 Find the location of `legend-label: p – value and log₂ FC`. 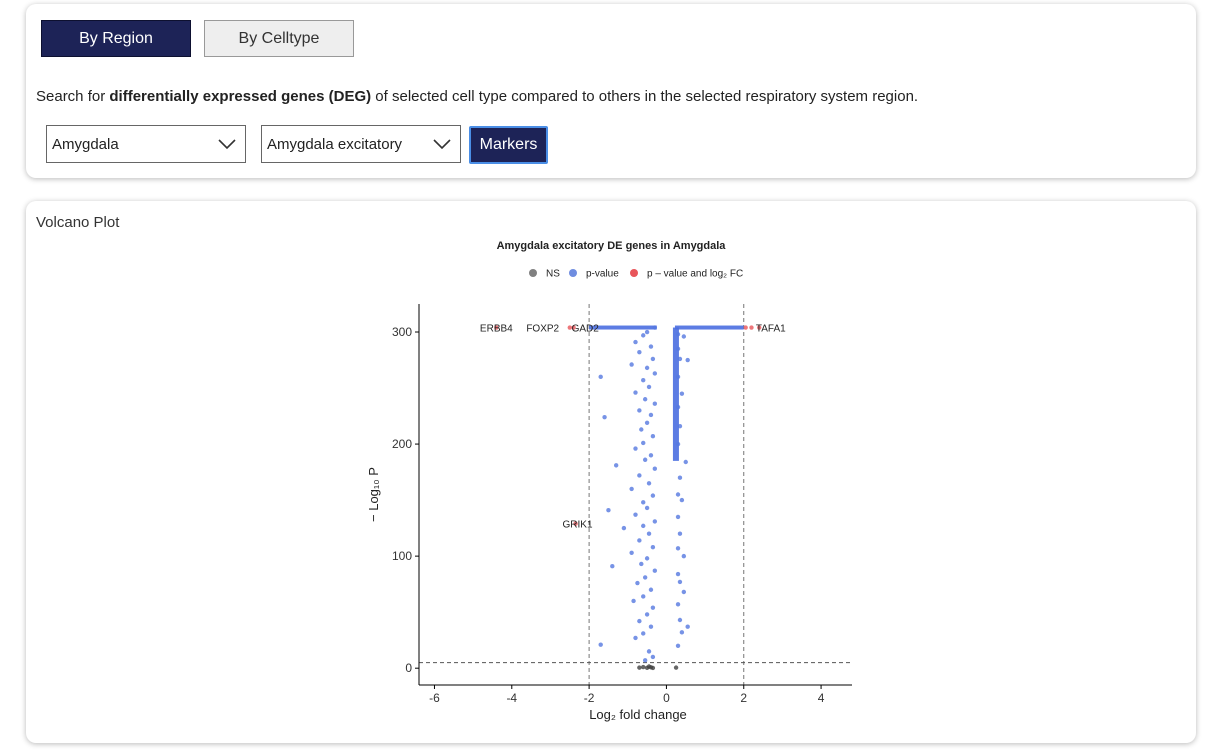

legend-label: p – value and log₂ FC is located at coordinates (695, 274).